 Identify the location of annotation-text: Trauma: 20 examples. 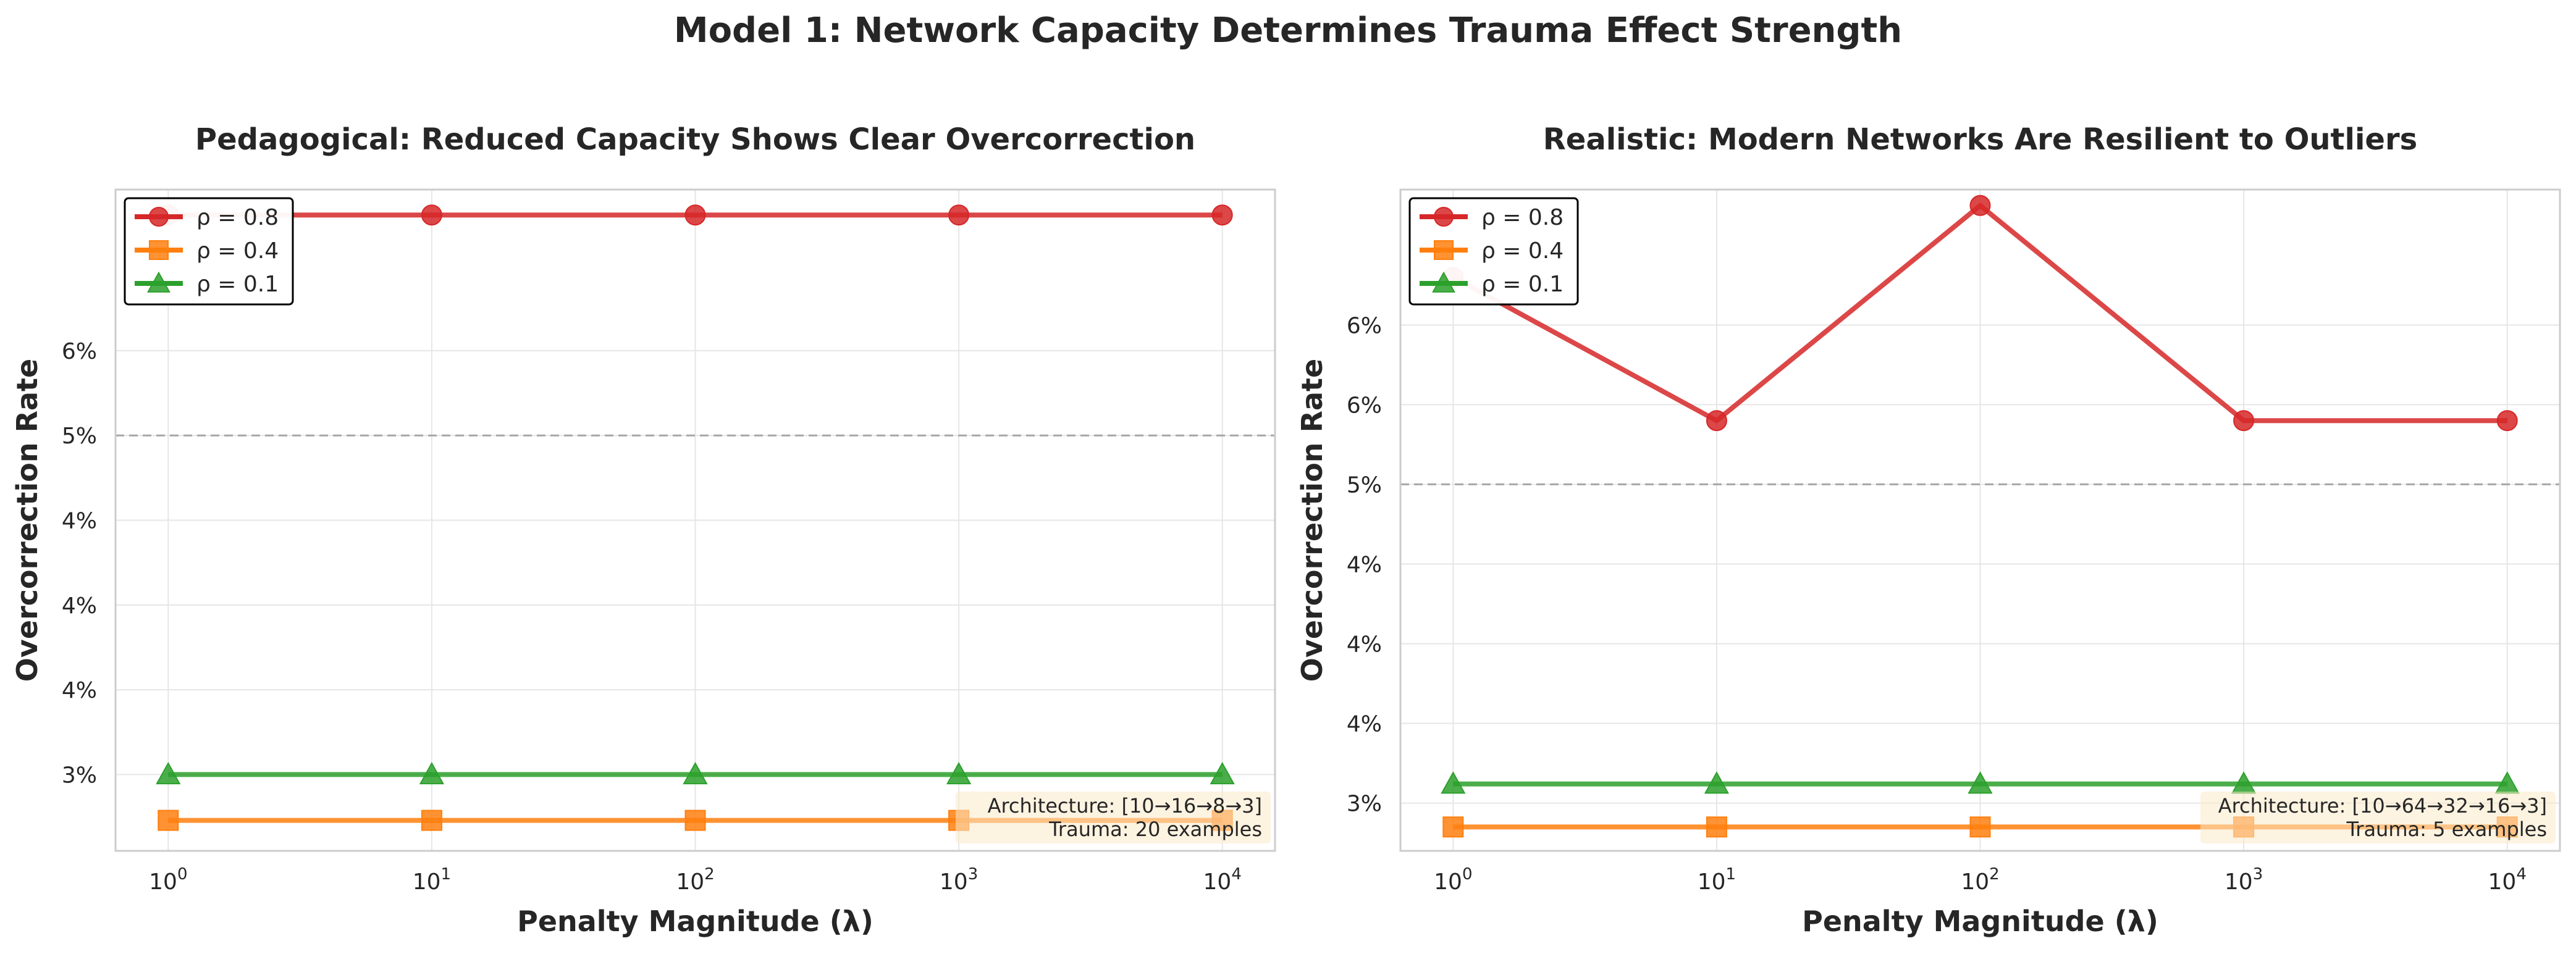
(1155, 829).